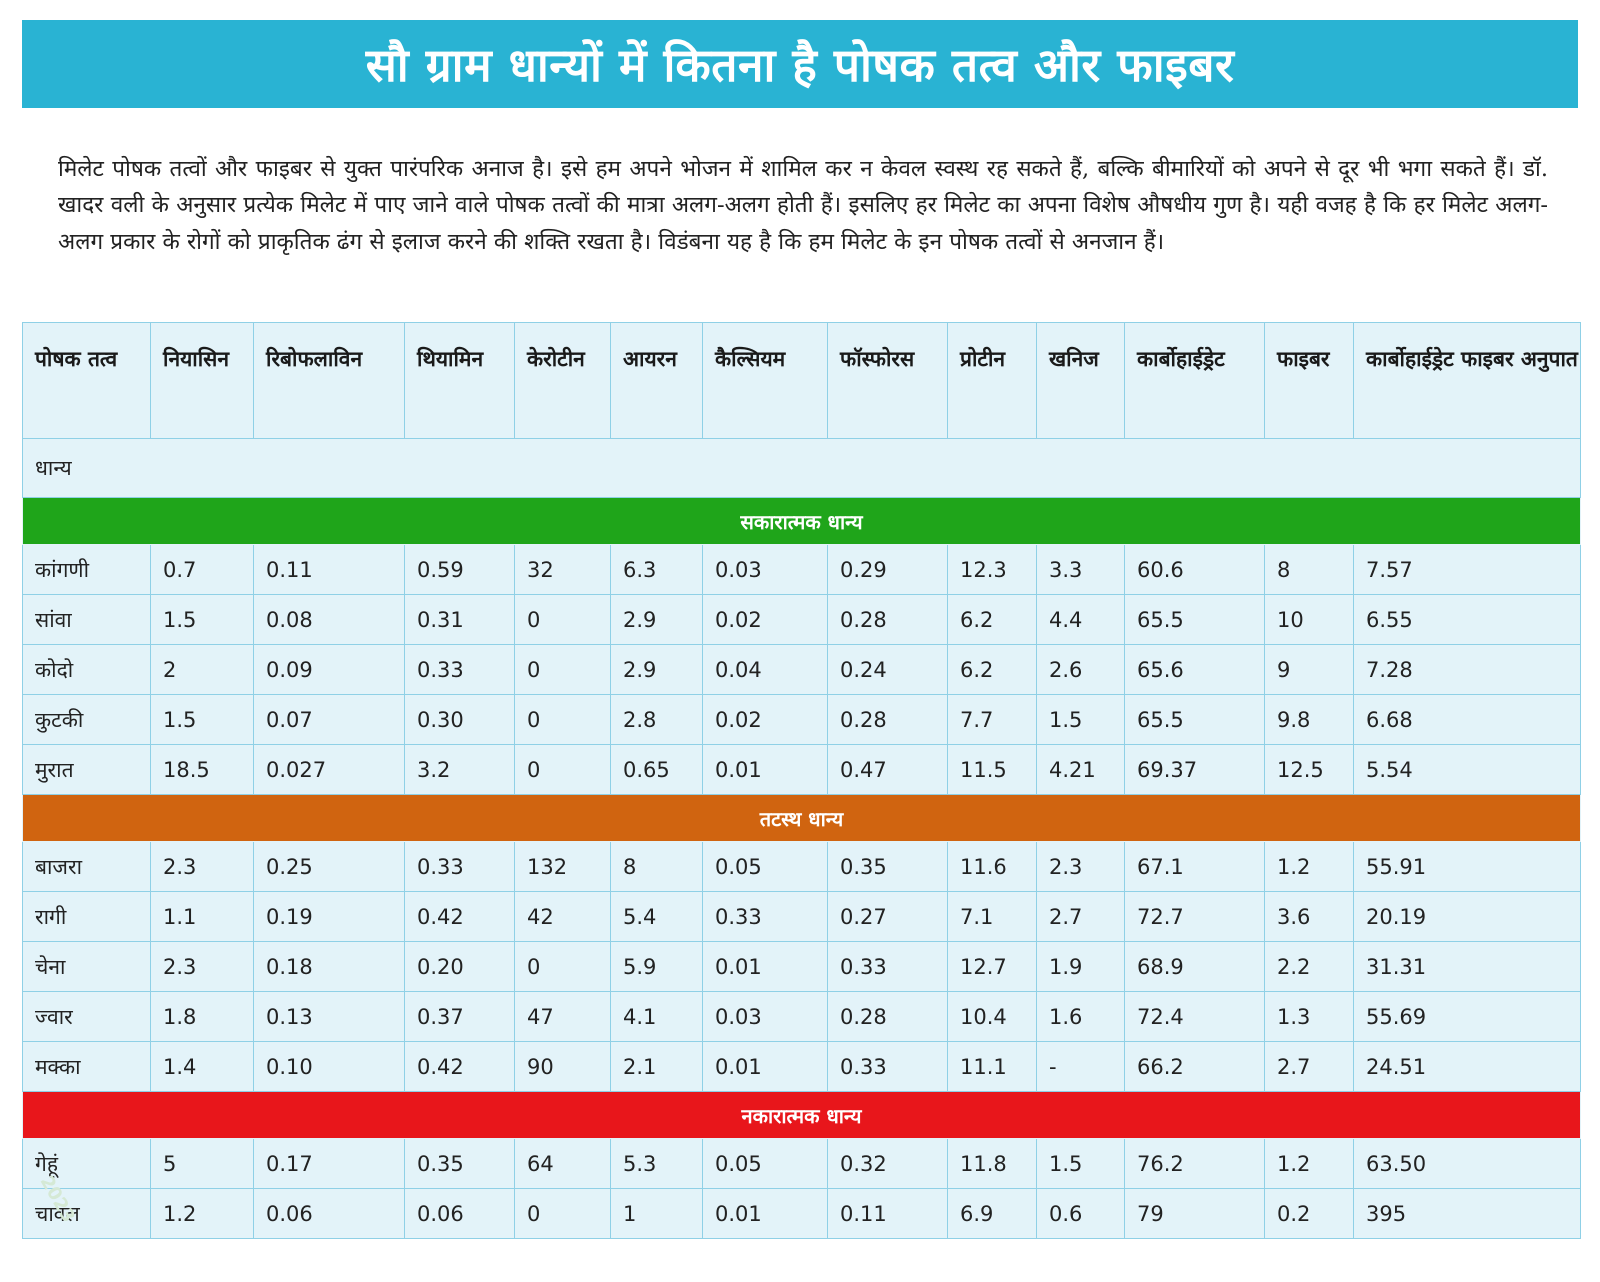 The width and height of the screenshot is (1600, 1282). What do you see at coordinates (1194, 916) in the screenshot?
I see `value-cell: 72.7` at bounding box center [1194, 916].